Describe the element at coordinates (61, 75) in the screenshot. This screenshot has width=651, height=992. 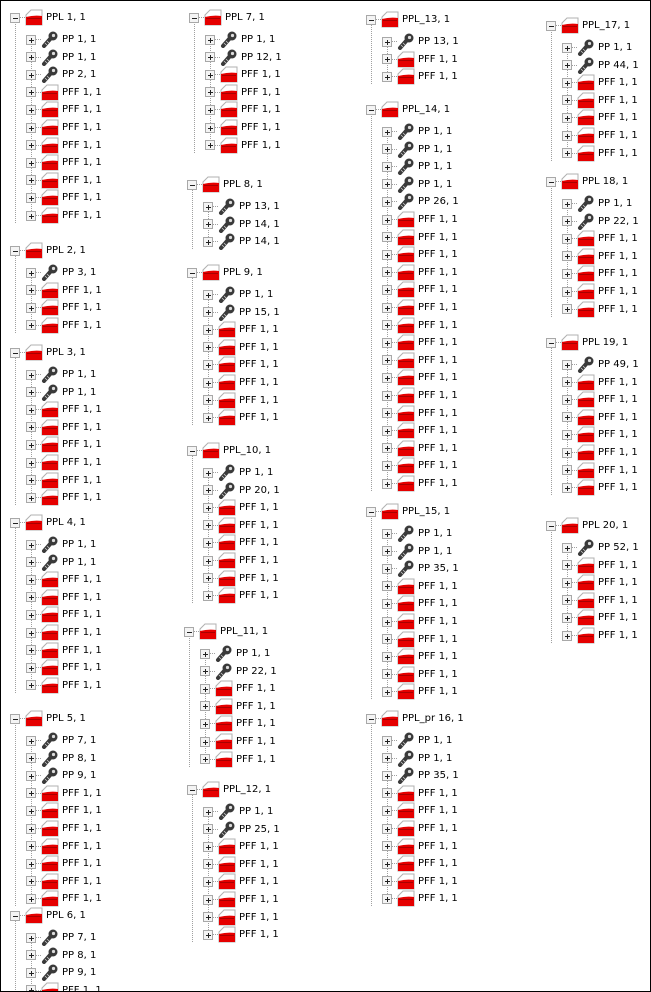
I see `tree-child-node: PP 2, 1` at that location.